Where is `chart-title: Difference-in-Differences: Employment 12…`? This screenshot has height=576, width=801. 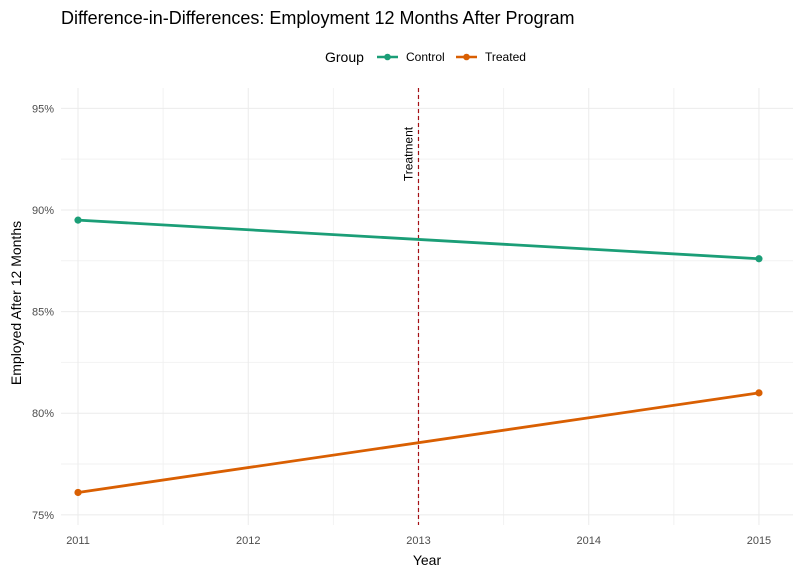
chart-title: Difference-in-Differences: Employment 12… is located at coordinates (318, 18).